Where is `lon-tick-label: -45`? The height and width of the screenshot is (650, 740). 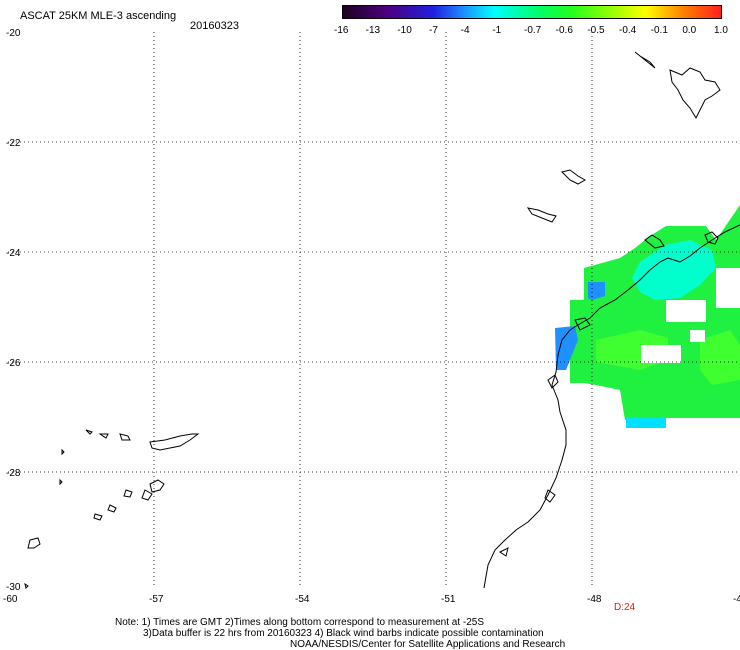
lon-tick-label: -45 is located at coordinates (736, 599).